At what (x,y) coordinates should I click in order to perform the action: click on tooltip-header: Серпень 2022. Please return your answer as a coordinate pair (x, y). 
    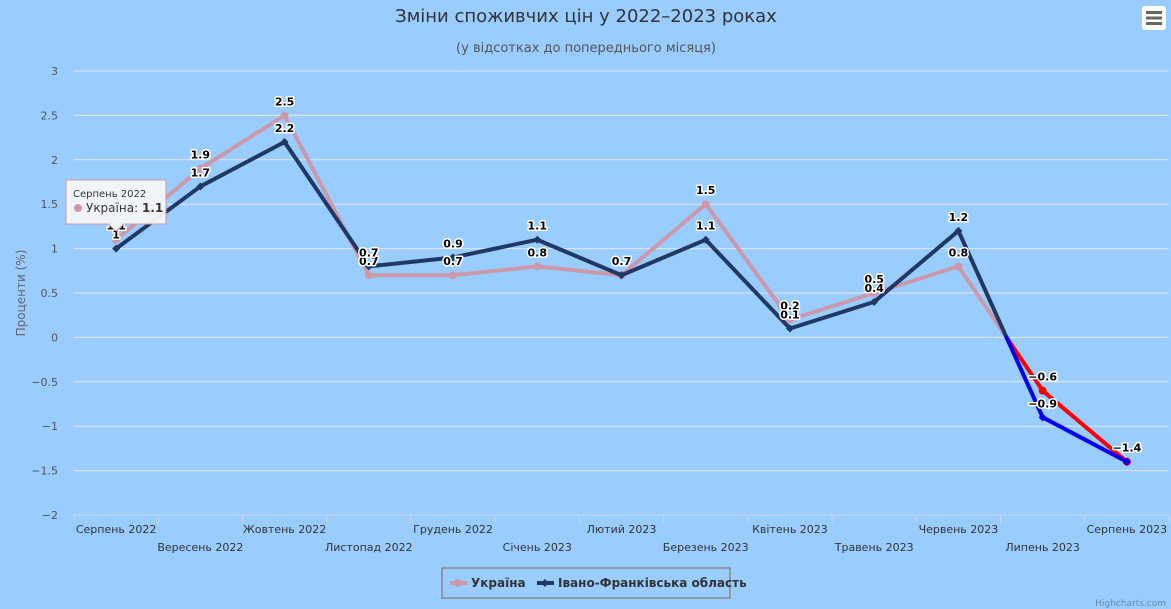
    Looking at the image, I should click on (109, 194).